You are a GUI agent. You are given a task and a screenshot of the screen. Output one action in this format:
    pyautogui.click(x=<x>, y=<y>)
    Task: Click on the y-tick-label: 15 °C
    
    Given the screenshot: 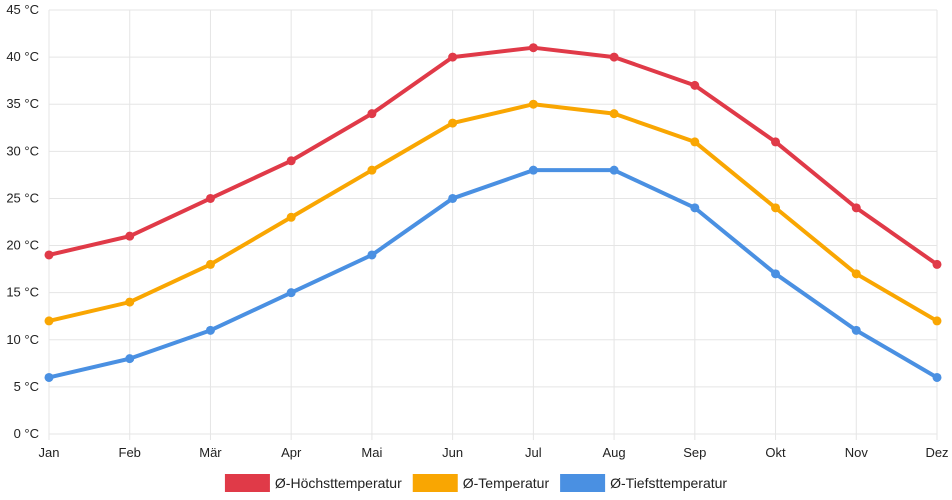 What is the action you would take?
    pyautogui.click(x=22, y=292)
    